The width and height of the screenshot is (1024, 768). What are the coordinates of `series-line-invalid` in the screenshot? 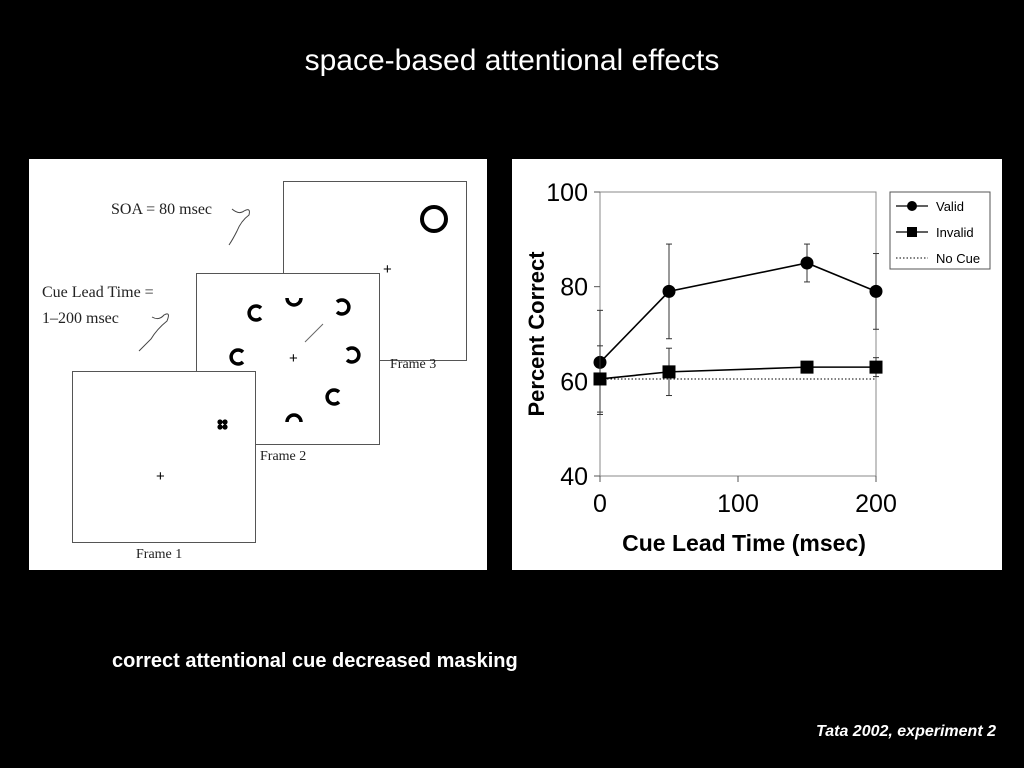 It's located at (737, 373).